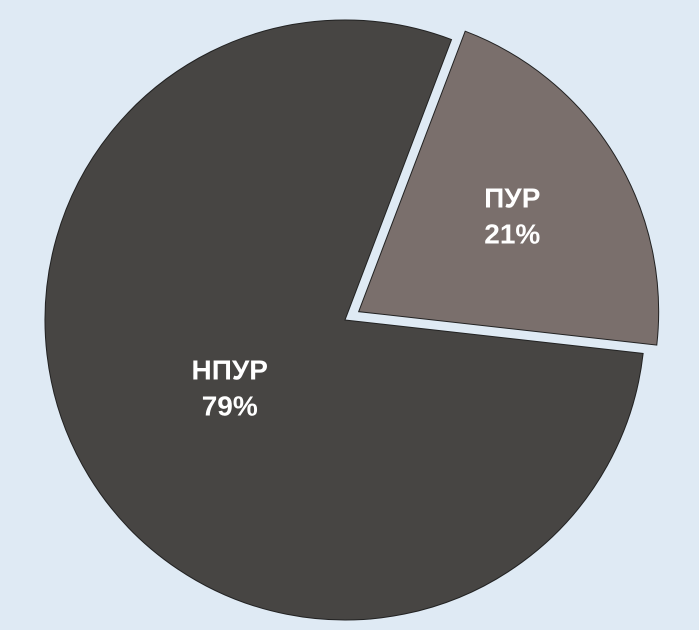 The width and height of the screenshot is (699, 630). Describe the element at coordinates (512, 197) in the screenshot. I see `slice-category-label: ПУР` at that location.